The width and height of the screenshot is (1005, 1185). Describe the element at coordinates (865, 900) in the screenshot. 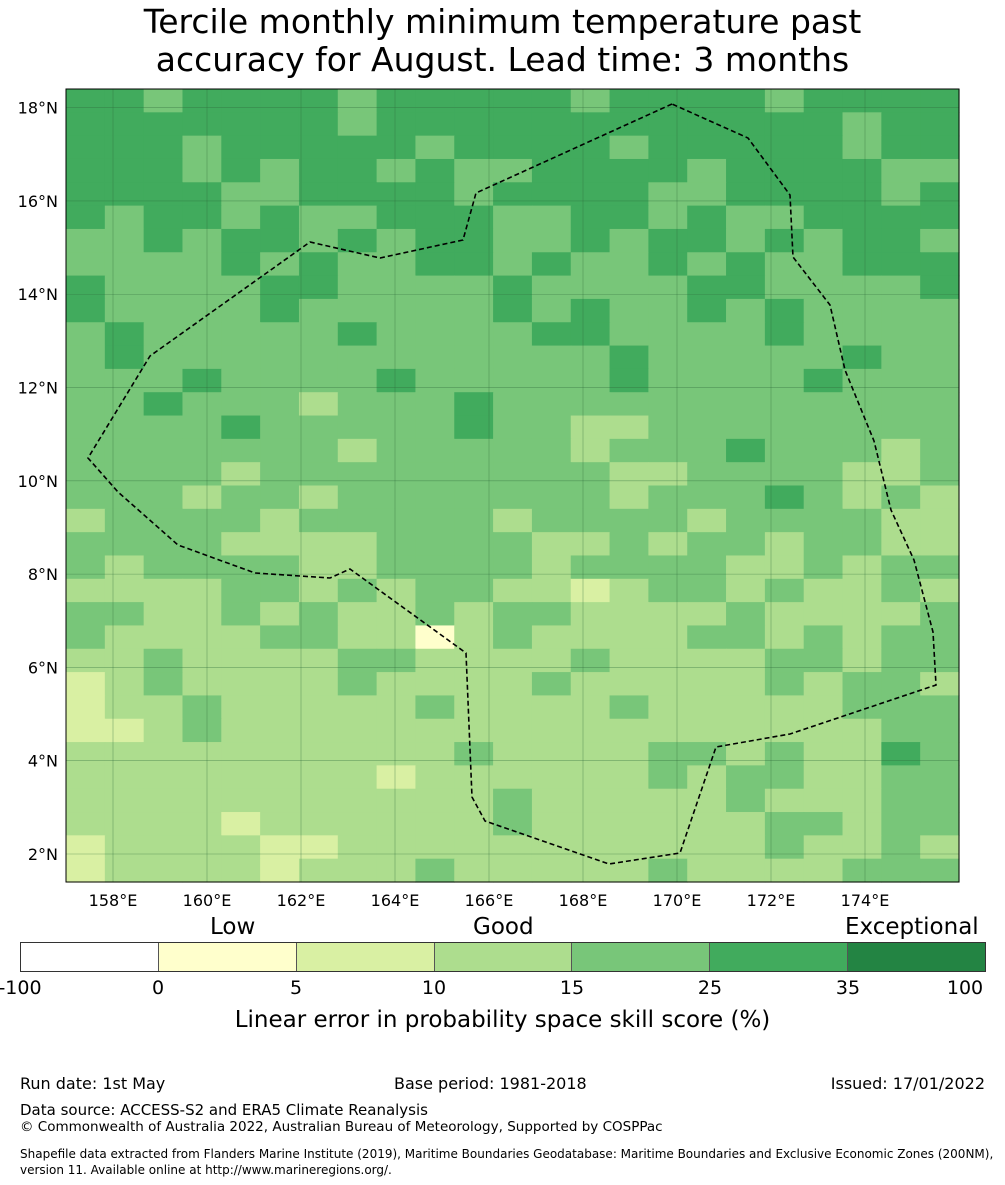

I see `longitude-label: 174°E` at that location.